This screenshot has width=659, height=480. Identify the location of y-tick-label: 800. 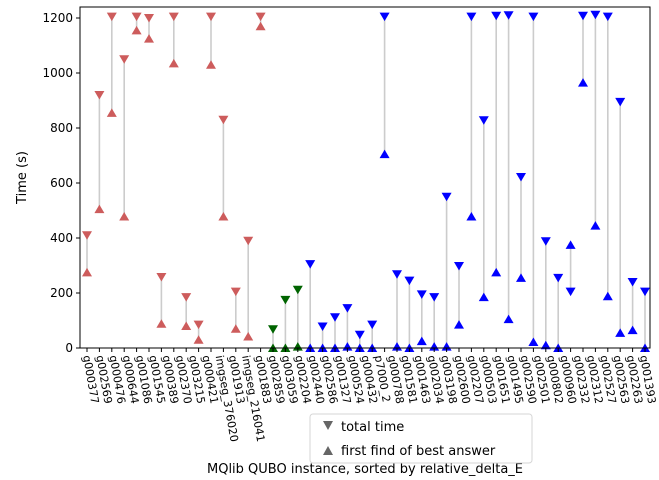
(61, 128).